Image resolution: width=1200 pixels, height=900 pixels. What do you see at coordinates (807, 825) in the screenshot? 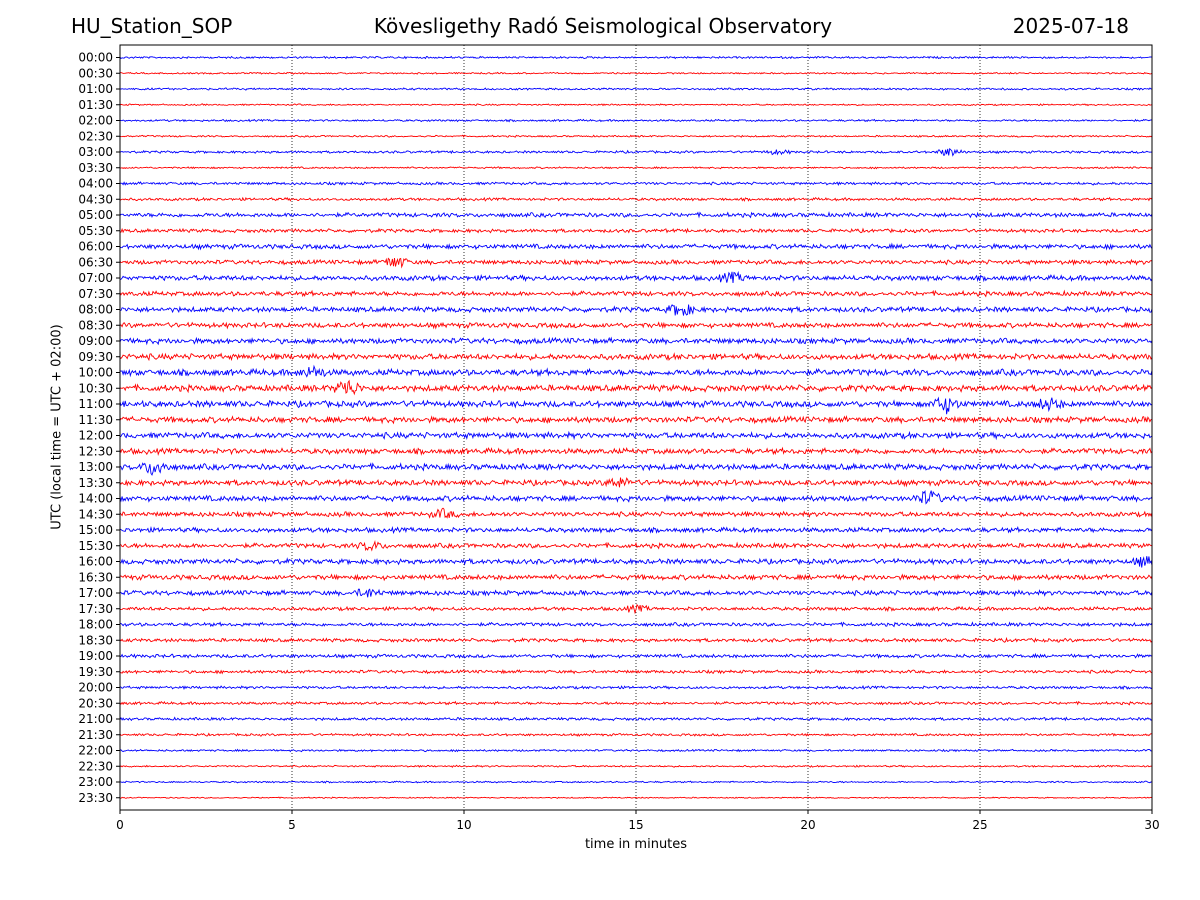
I see `x-tick-label: 20` at bounding box center [807, 825].